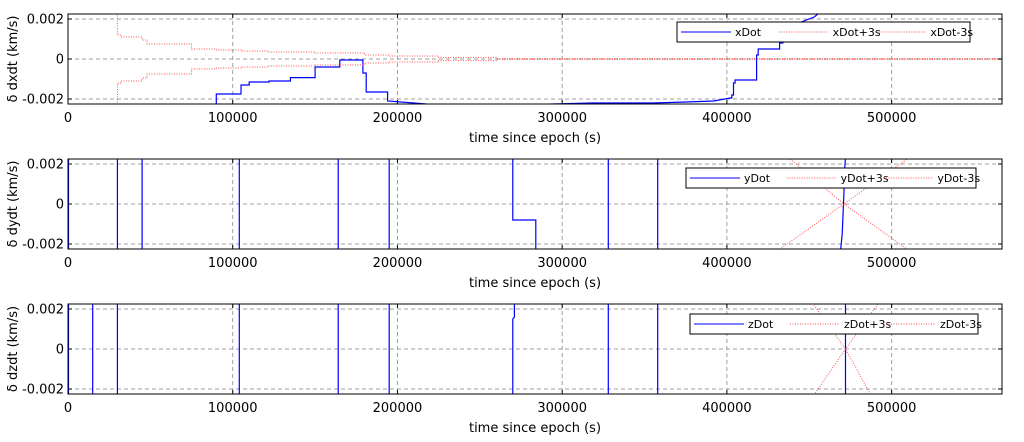  I want to click on legend-label: yDot-3s, so click(958, 178).